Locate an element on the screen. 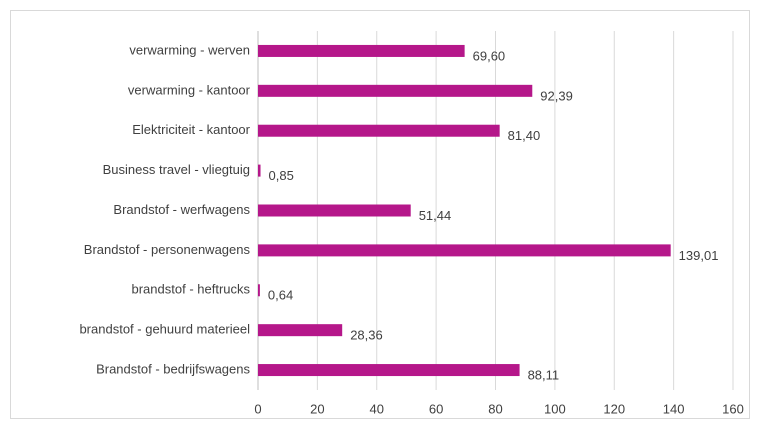  y-tick-label: verwarming - kantoor is located at coordinates (189, 89).